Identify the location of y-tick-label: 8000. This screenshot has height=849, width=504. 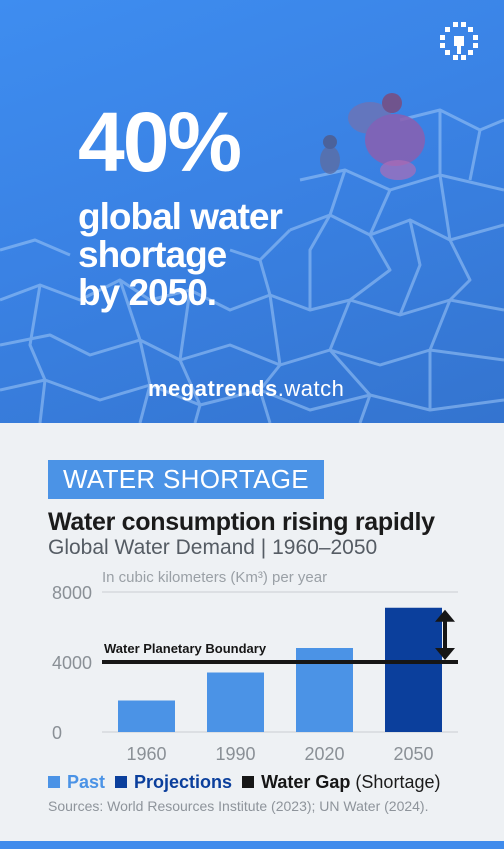
(72, 593).